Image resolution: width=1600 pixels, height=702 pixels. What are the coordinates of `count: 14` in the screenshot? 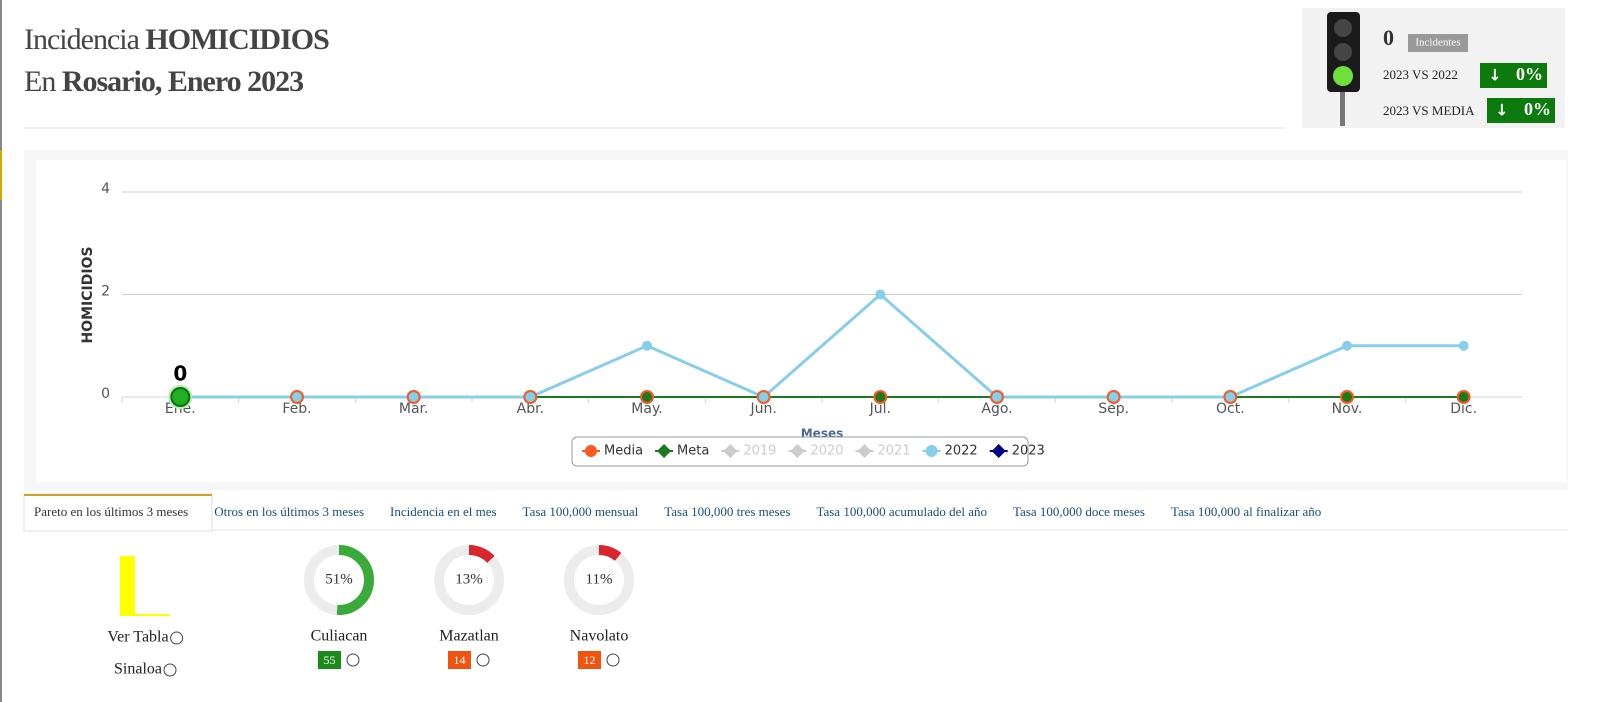 It's located at (460, 660).